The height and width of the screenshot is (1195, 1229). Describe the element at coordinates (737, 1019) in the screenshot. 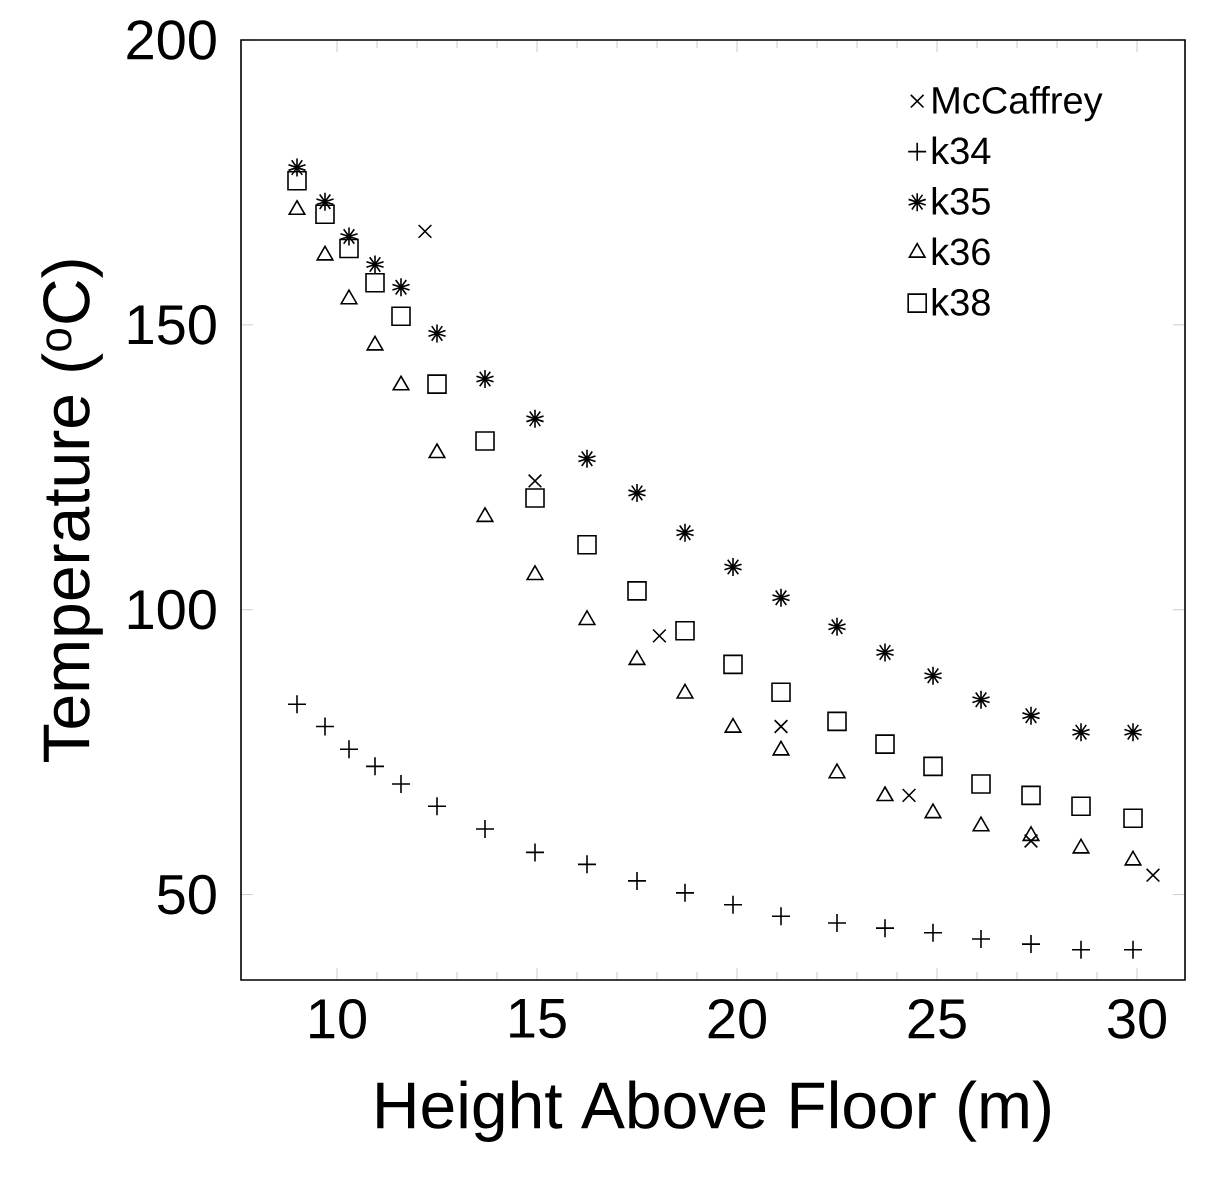

I see `x-tick-label: 20` at that location.